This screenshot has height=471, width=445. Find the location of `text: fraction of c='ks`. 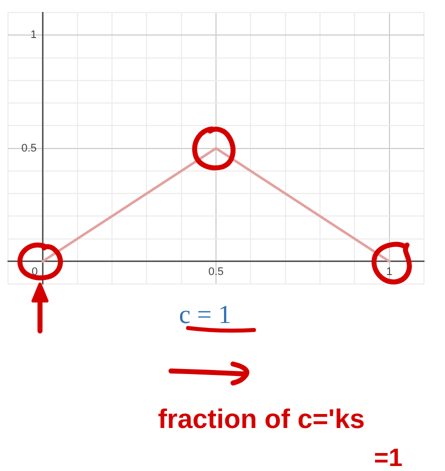

text: fraction of c='ks is located at coordinates (261, 419).